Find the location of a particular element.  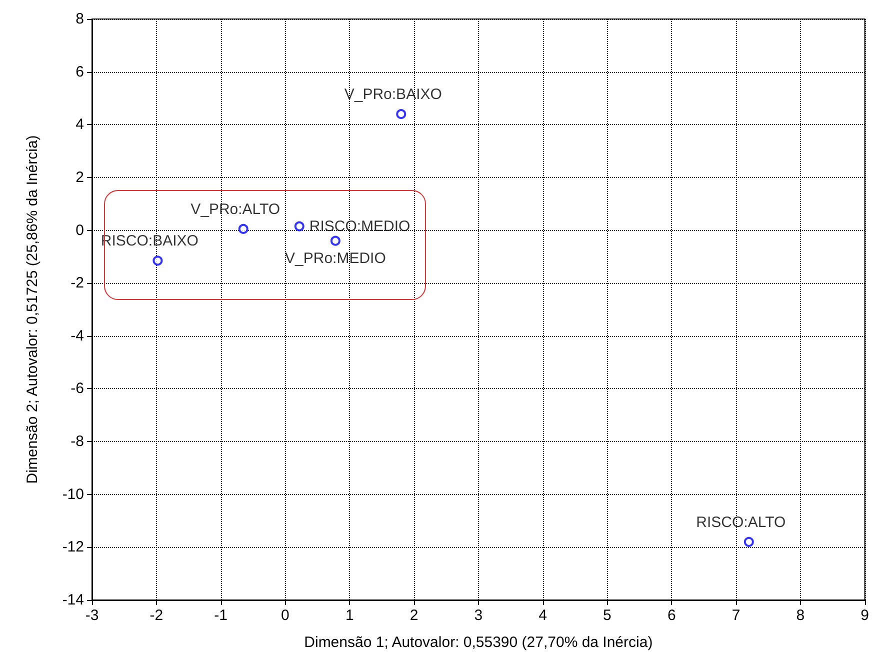

y-tick-label: -6 is located at coordinates (77, 389).